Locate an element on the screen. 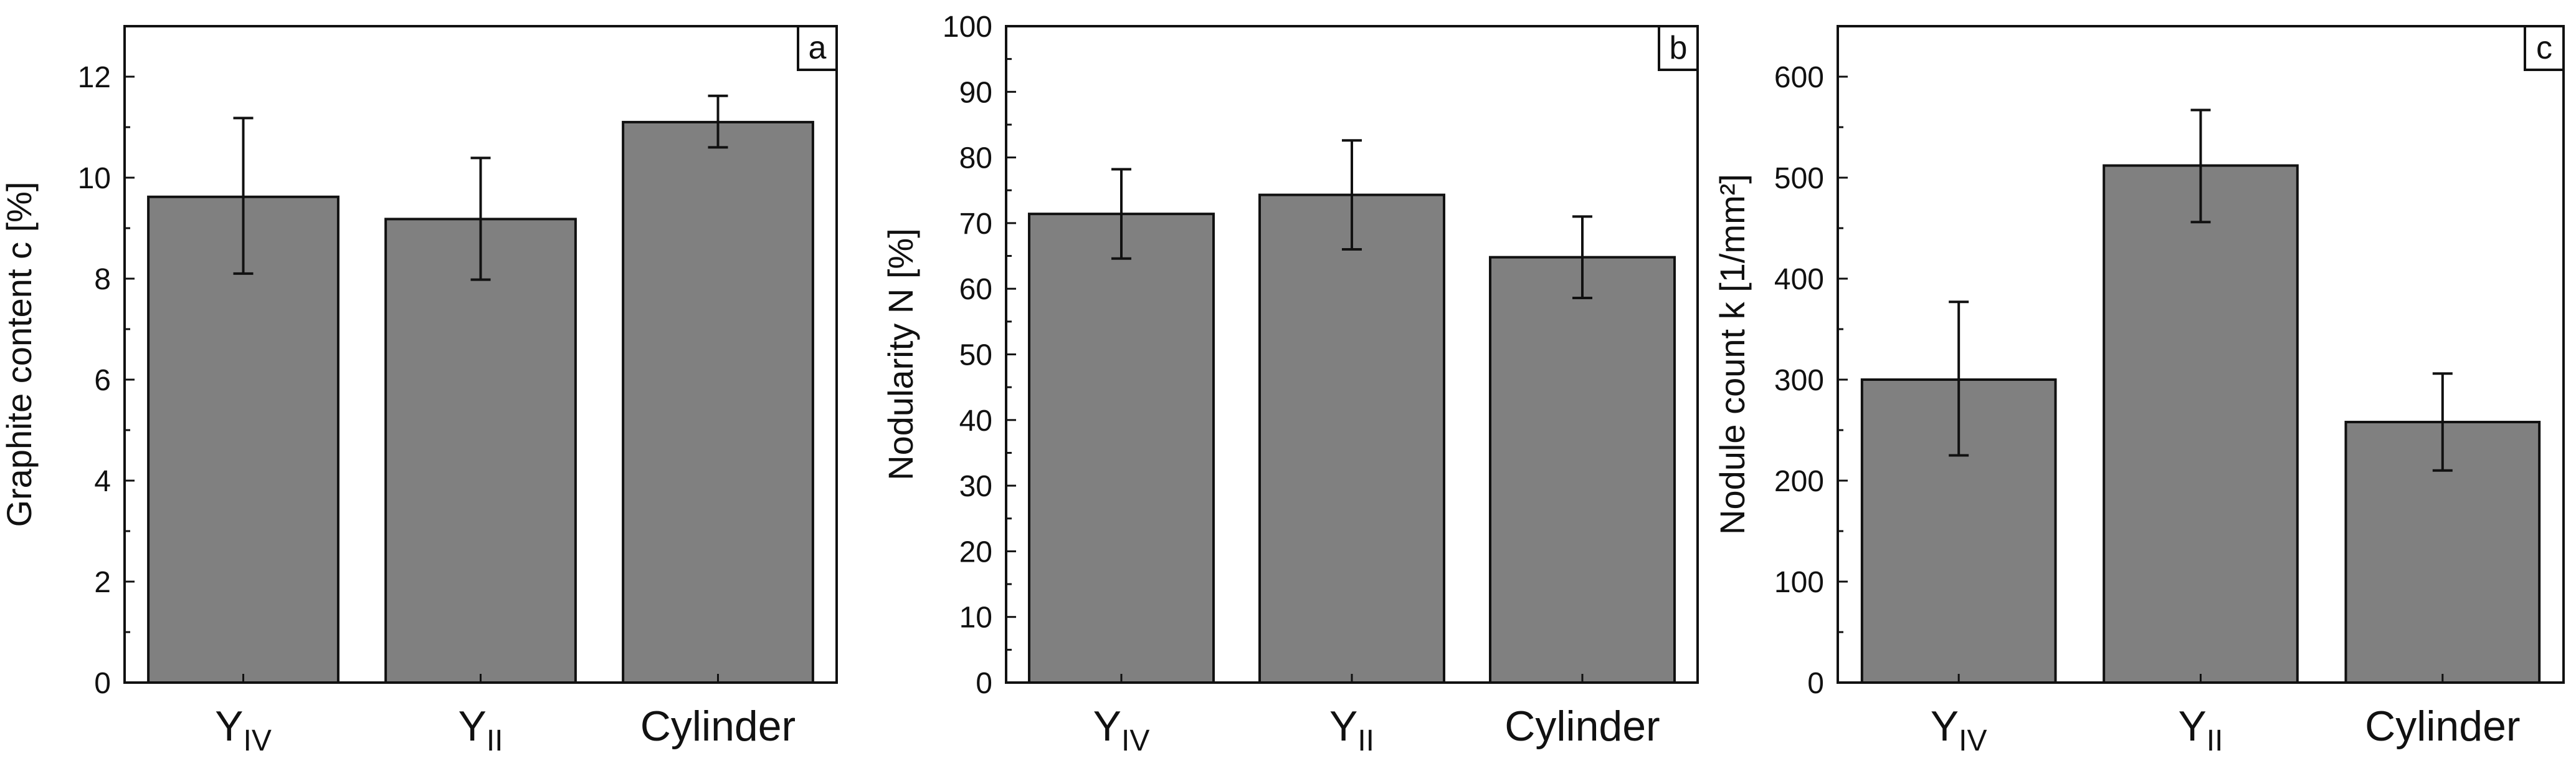 The height and width of the screenshot is (763, 2576). y-tick-label: 30 is located at coordinates (975, 486).